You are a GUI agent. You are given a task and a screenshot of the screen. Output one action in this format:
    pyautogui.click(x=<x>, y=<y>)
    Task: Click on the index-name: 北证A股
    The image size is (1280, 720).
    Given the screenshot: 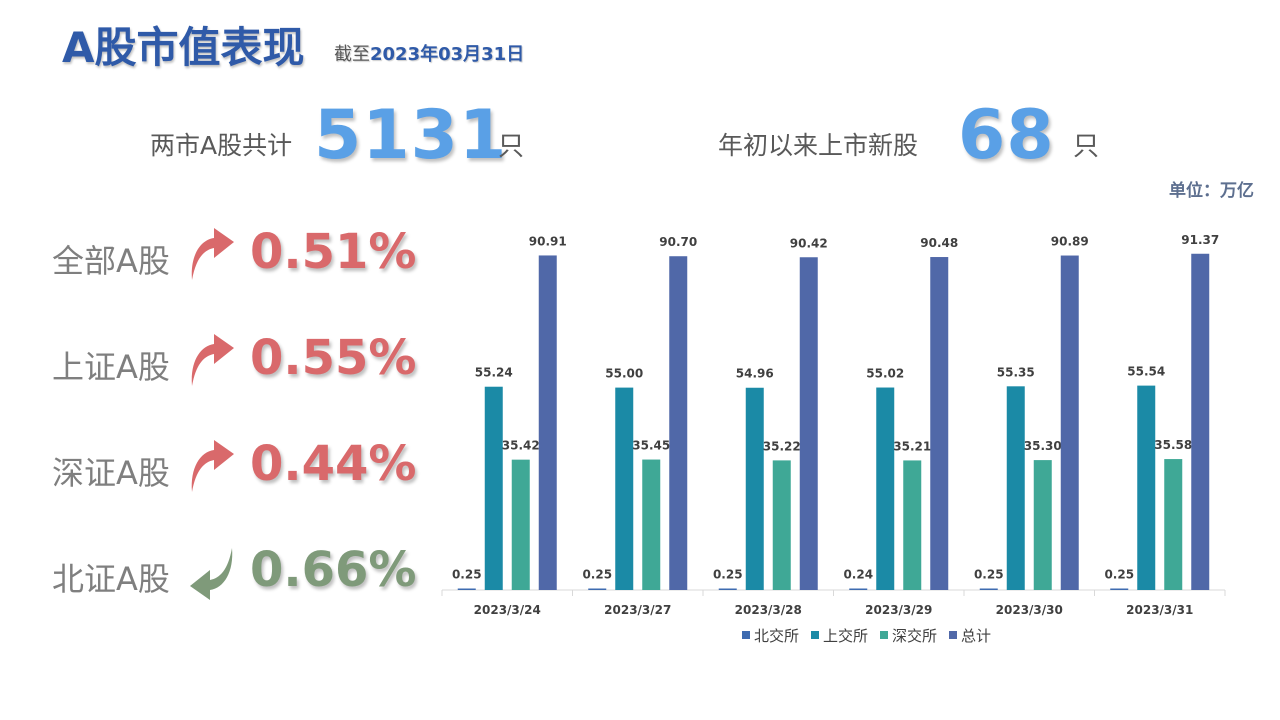 What is the action you would take?
    pyautogui.click(x=111, y=579)
    